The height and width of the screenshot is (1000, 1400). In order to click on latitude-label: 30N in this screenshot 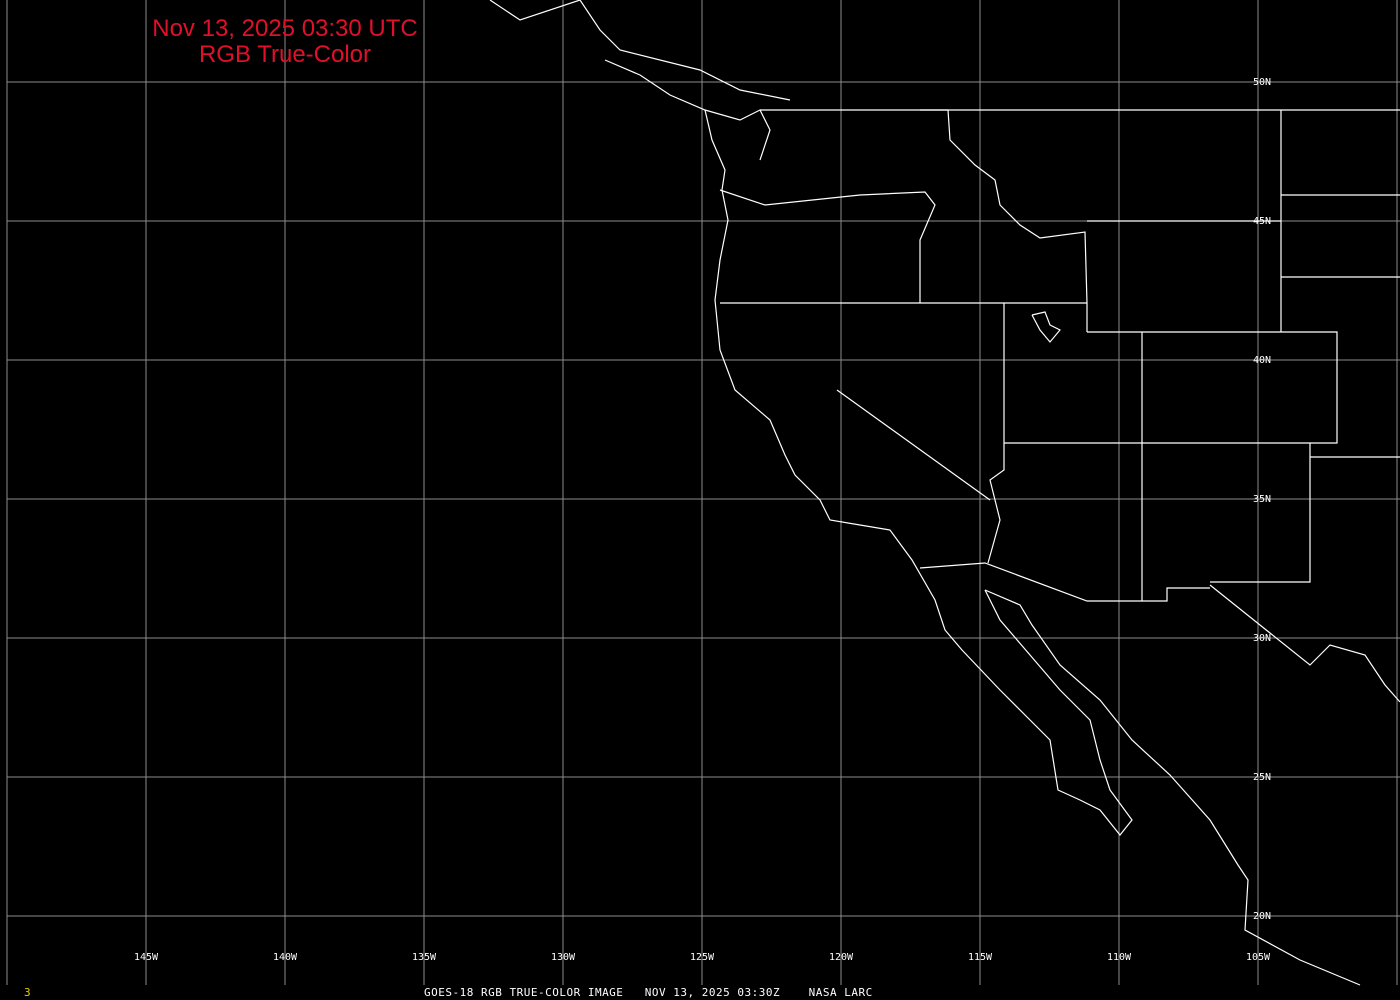, I will do `click(1262, 638)`.